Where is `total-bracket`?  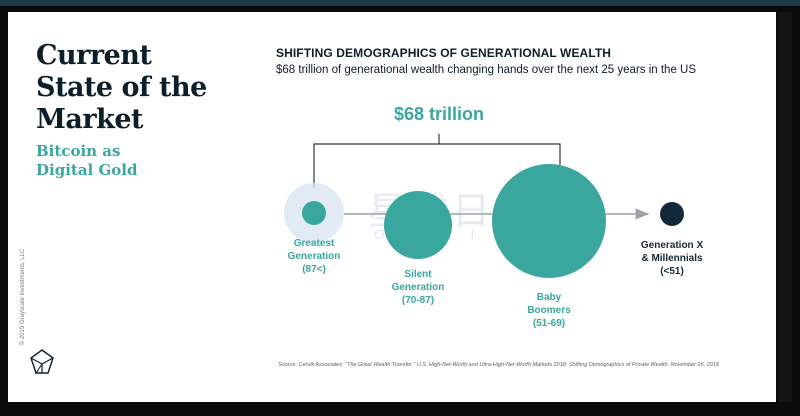 total-bracket is located at coordinates (437, 165).